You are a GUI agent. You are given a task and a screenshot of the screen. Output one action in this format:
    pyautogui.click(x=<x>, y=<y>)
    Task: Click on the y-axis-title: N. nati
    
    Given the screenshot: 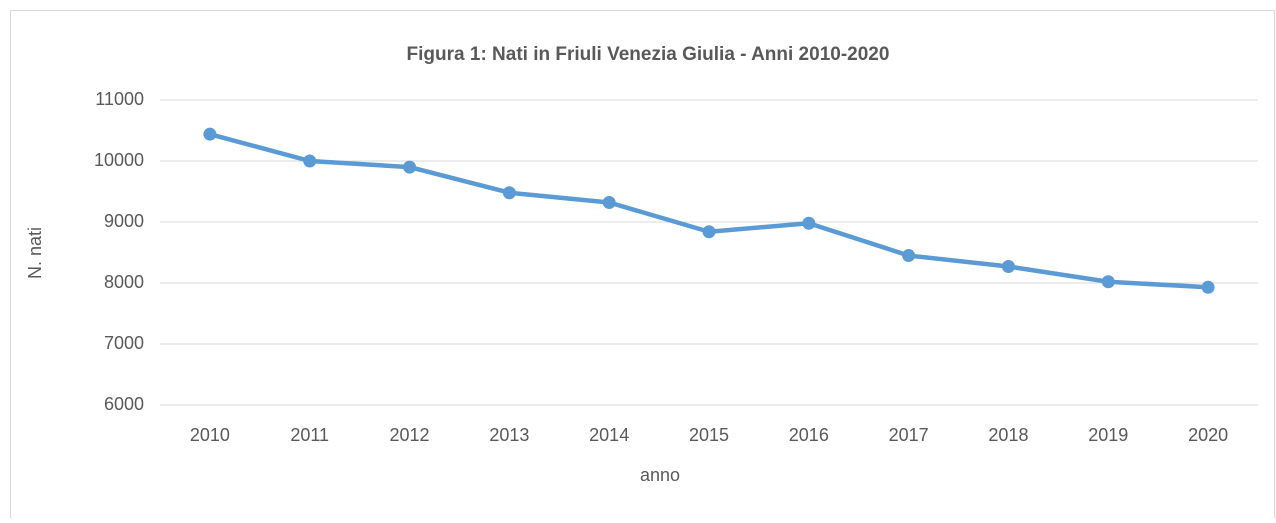 What is the action you would take?
    pyautogui.click(x=35, y=253)
    